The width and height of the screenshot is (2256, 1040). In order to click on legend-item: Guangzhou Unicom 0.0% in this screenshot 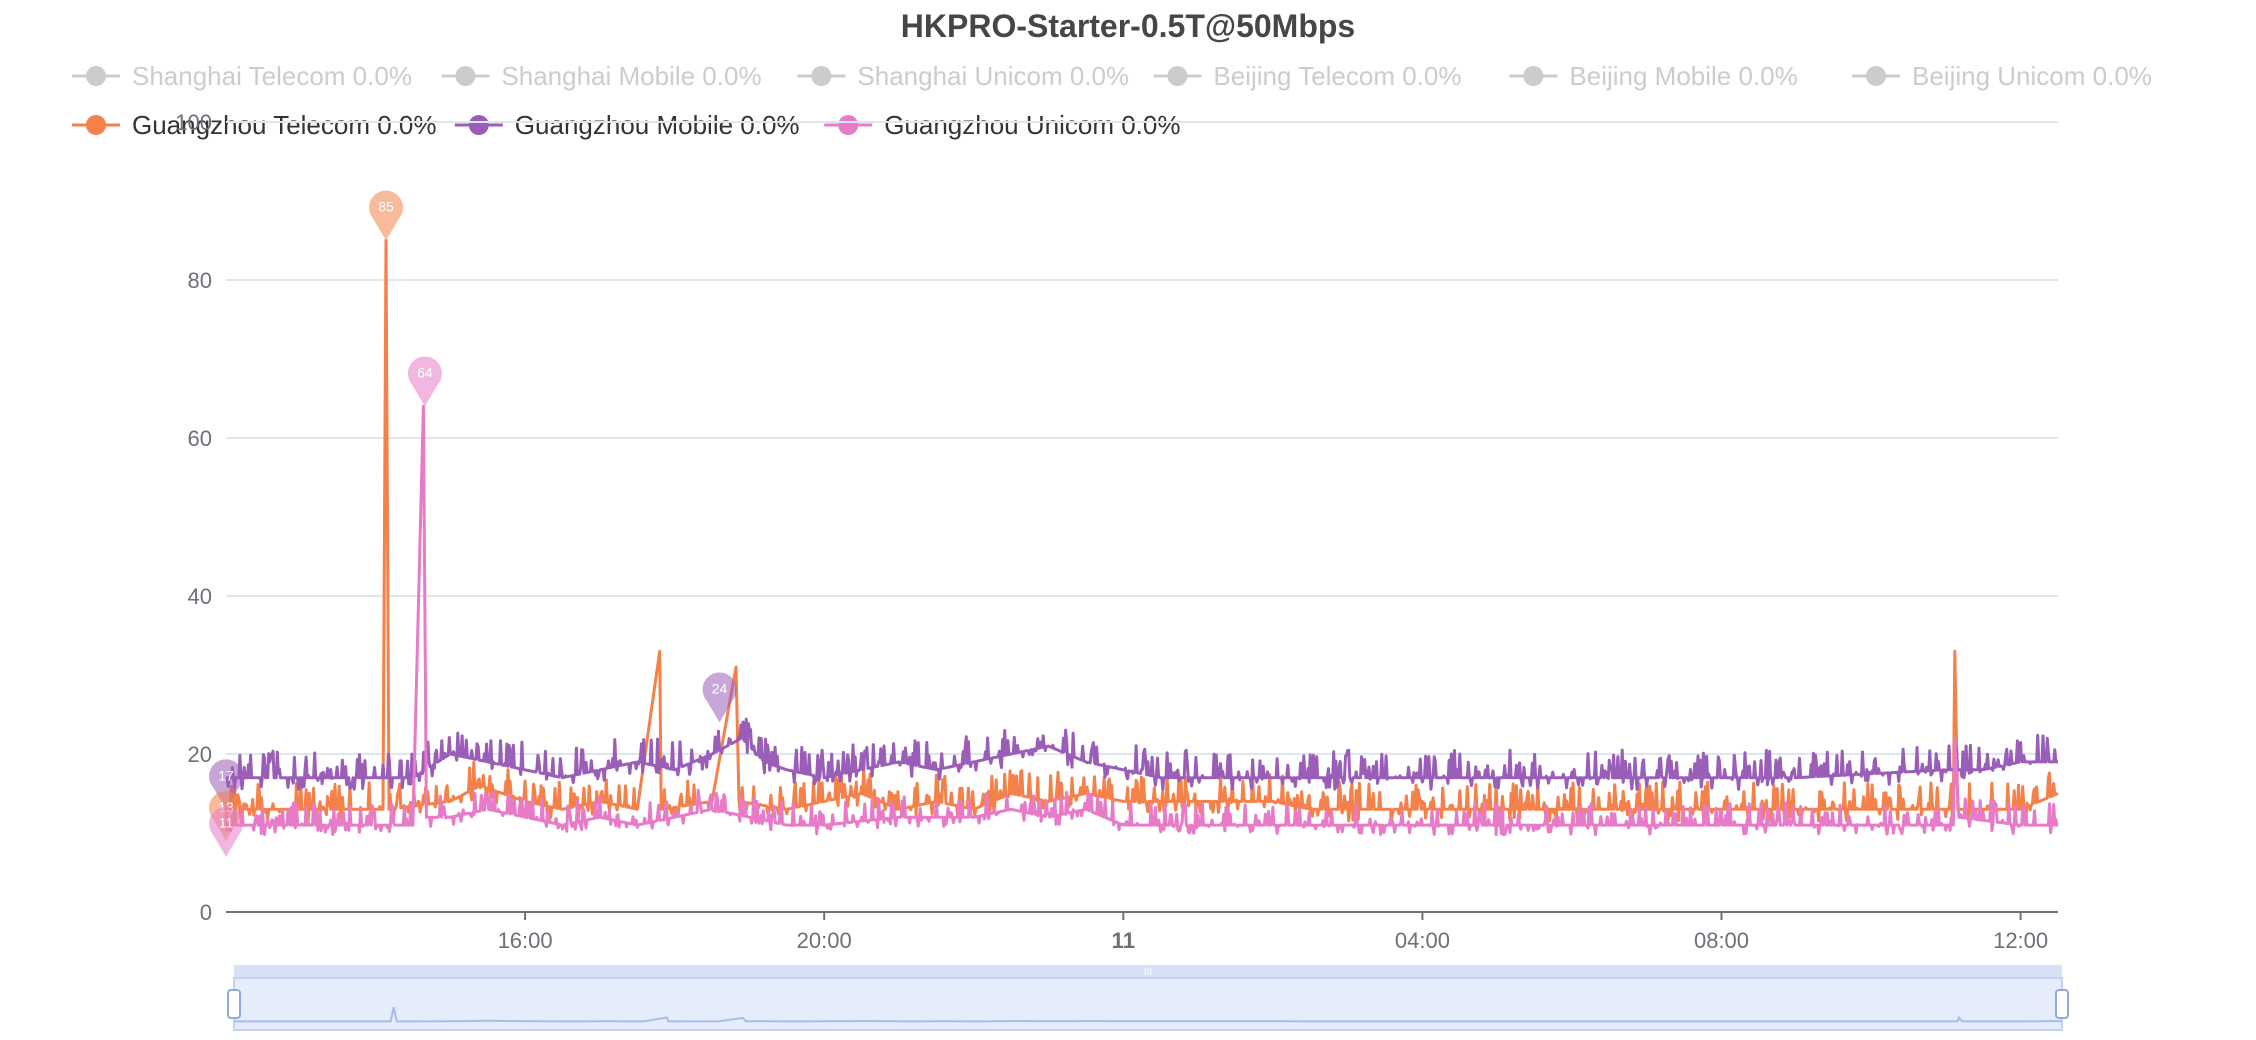, I will do `click(1002, 125)`.